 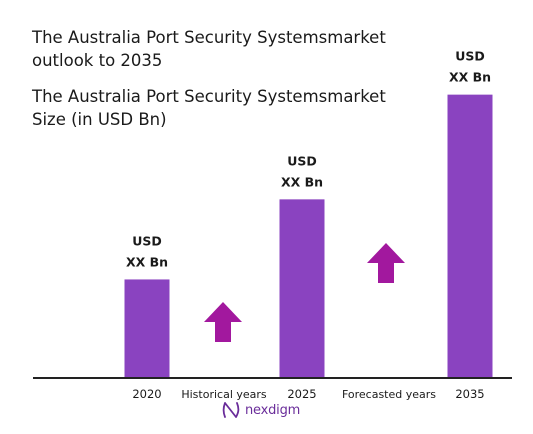 I want to click on nexdigm-logo-icon, so click(x=231, y=410).